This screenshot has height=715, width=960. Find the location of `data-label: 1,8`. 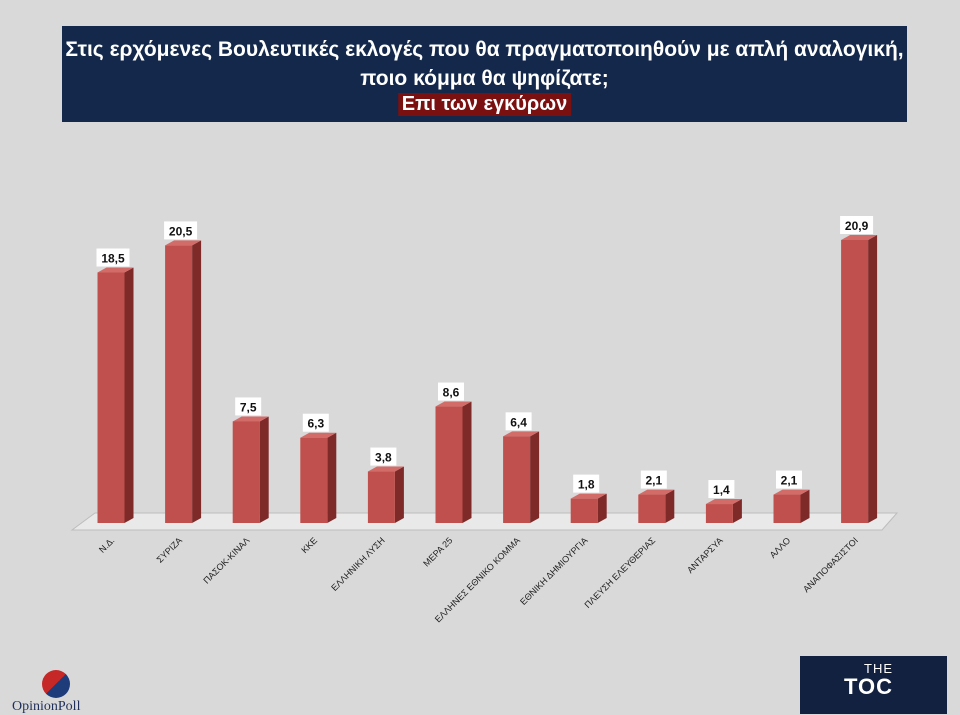

data-label: 1,8 is located at coordinates (586, 485).